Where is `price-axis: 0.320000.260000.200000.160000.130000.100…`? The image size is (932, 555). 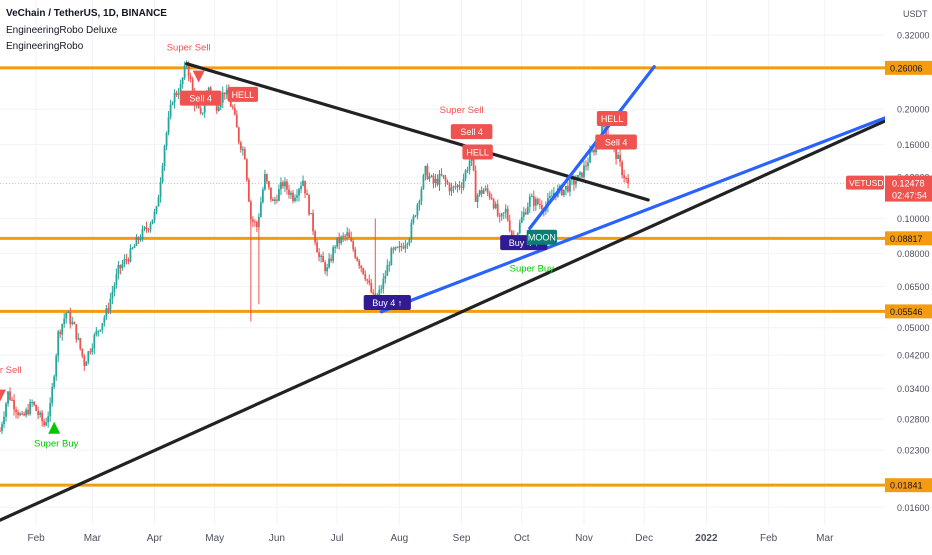
price-axis: 0.320000.260000.200000.160000.130000.100… is located at coordinates (908, 275).